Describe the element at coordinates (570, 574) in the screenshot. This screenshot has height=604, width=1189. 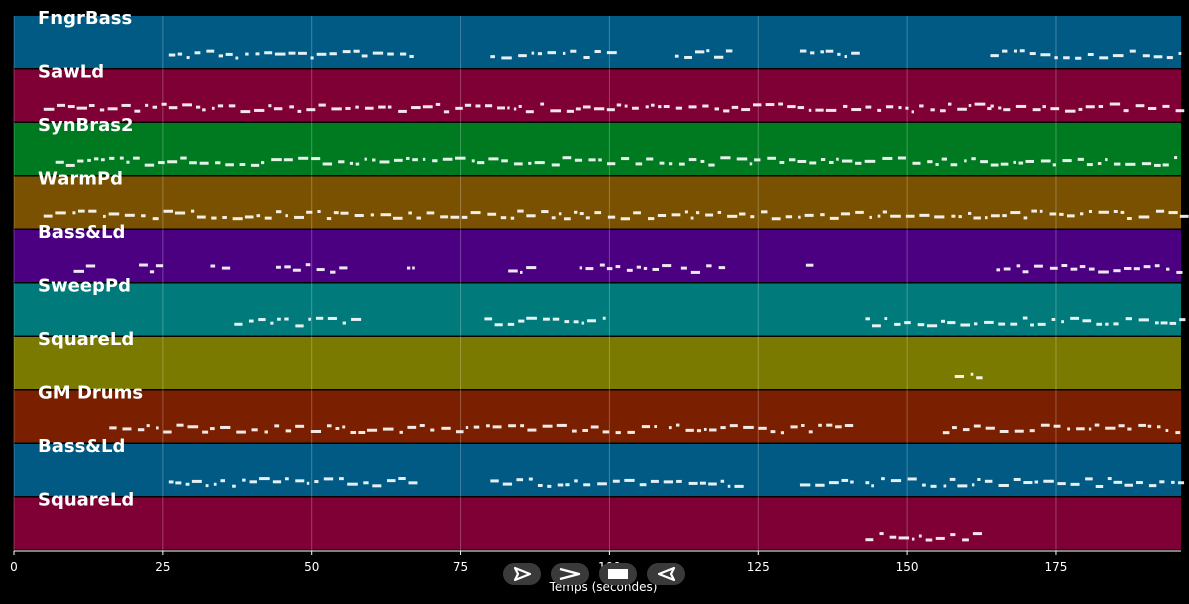
I see `fast-forward-button` at that location.